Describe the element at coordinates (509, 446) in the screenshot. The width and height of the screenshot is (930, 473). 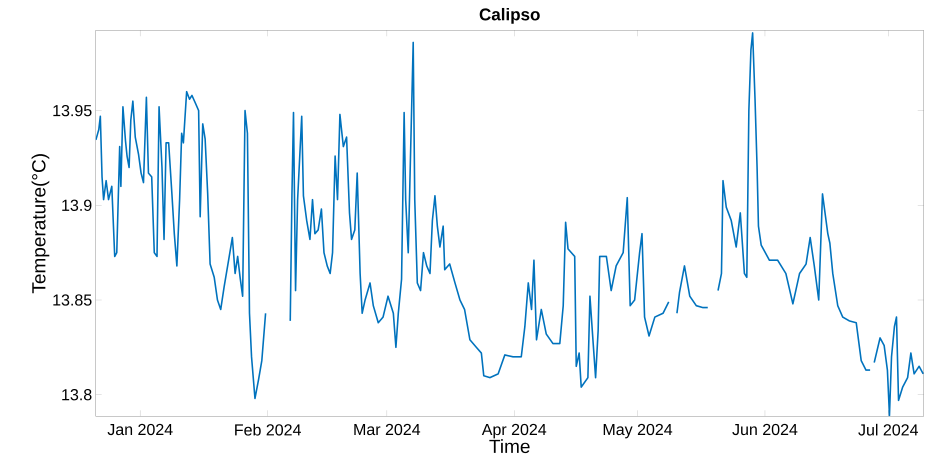
I see `x-axis-title: Time` at that location.